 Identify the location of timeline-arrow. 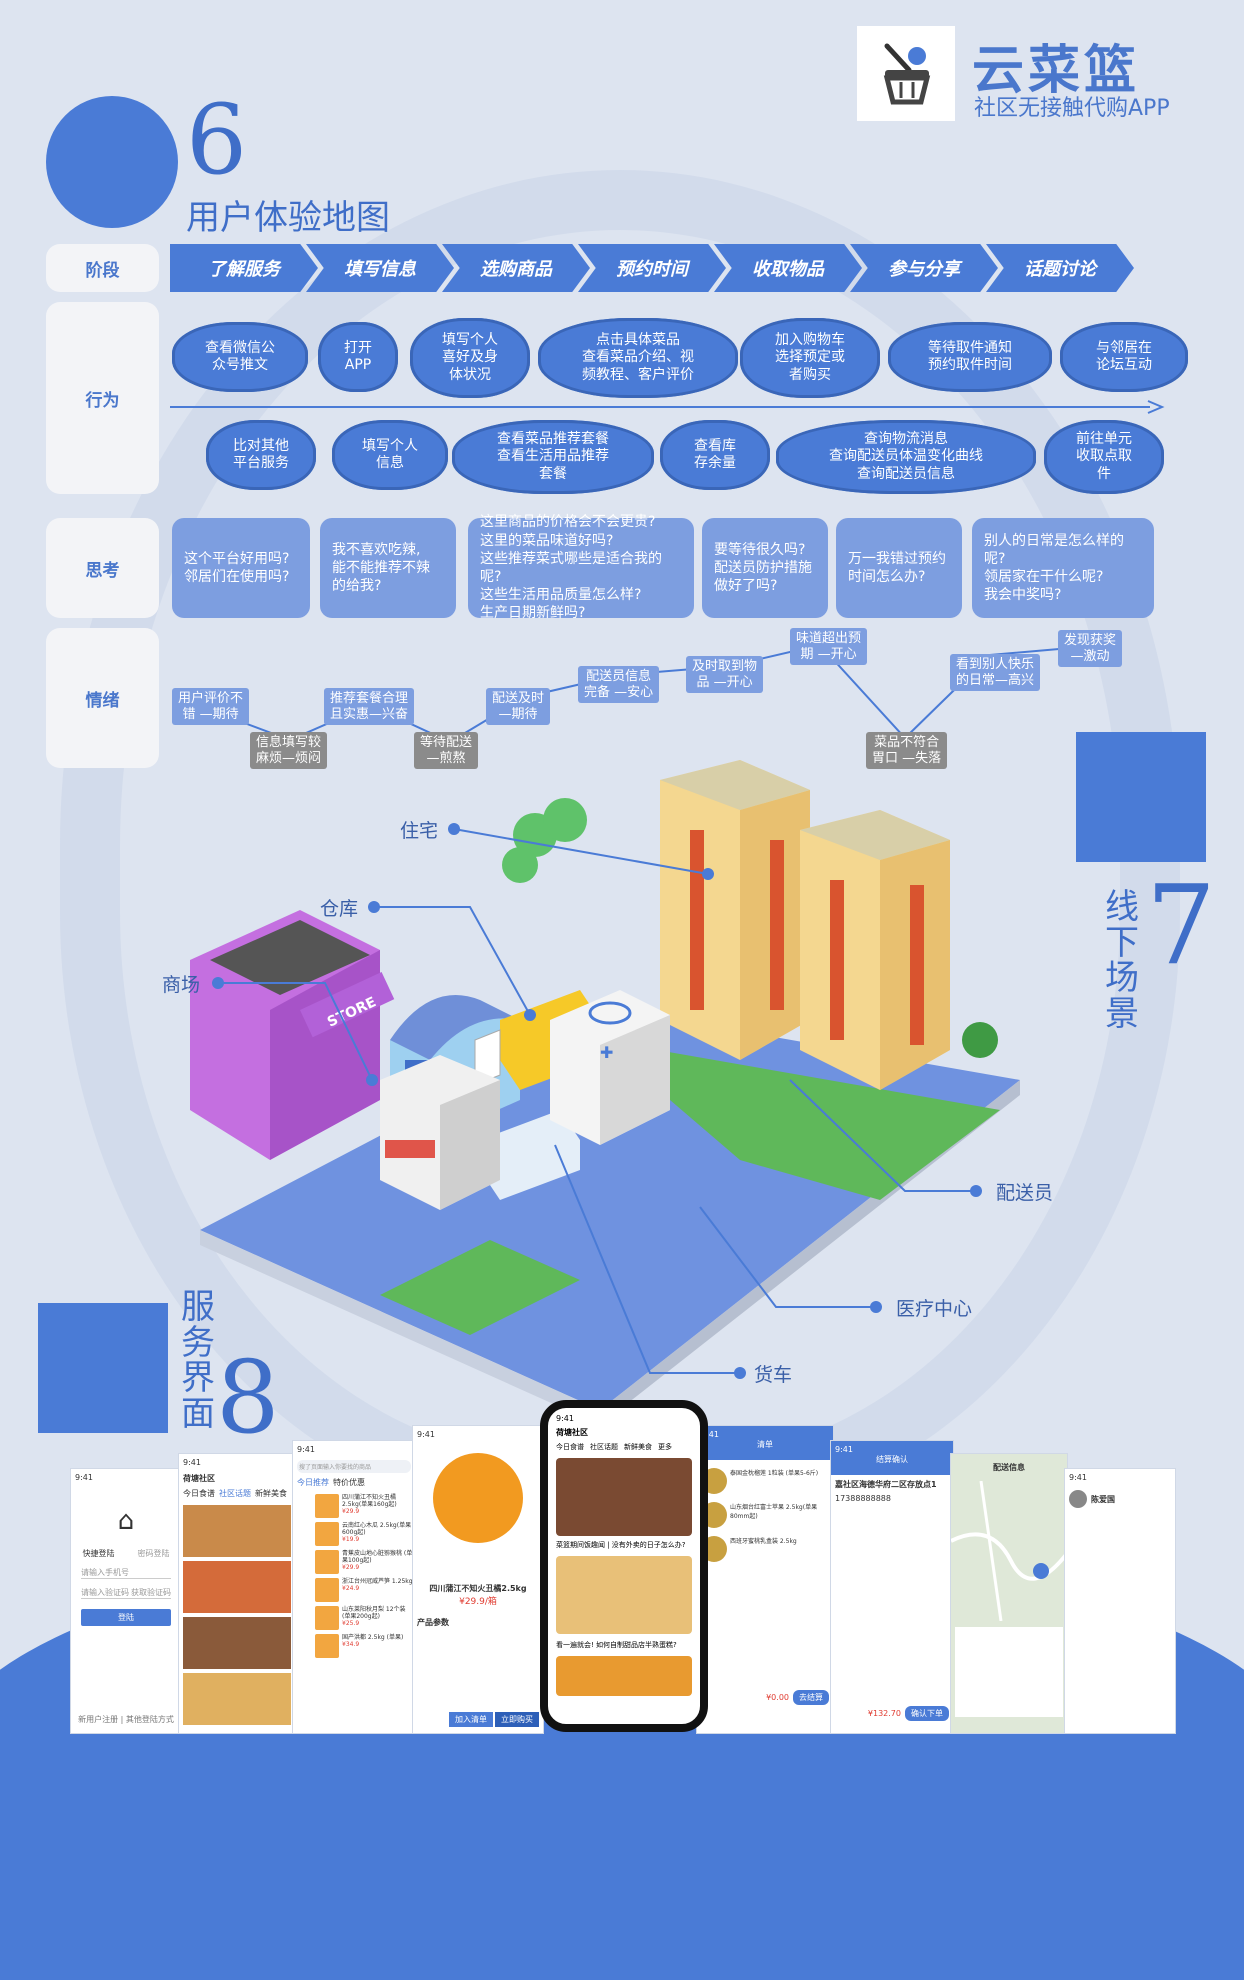
(667, 407).